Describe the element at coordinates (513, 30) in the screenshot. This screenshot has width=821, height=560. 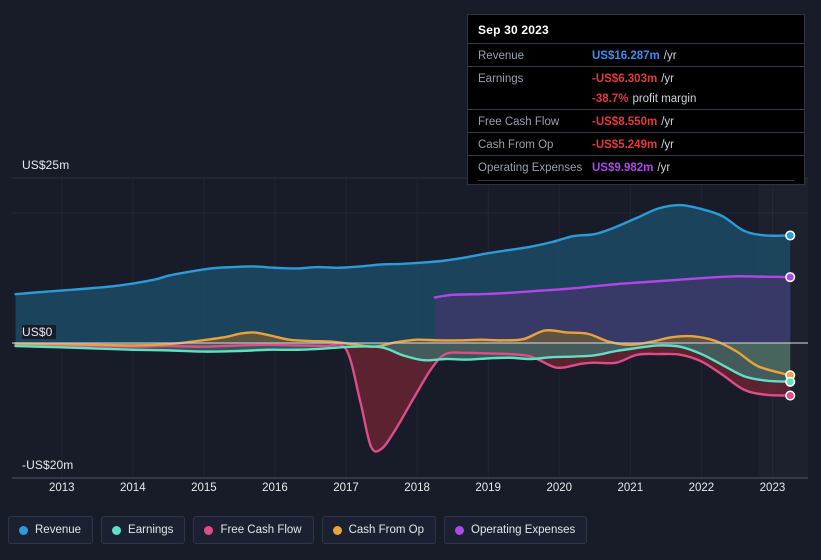
I see `tooltip-date: Sep 30 2023` at that location.